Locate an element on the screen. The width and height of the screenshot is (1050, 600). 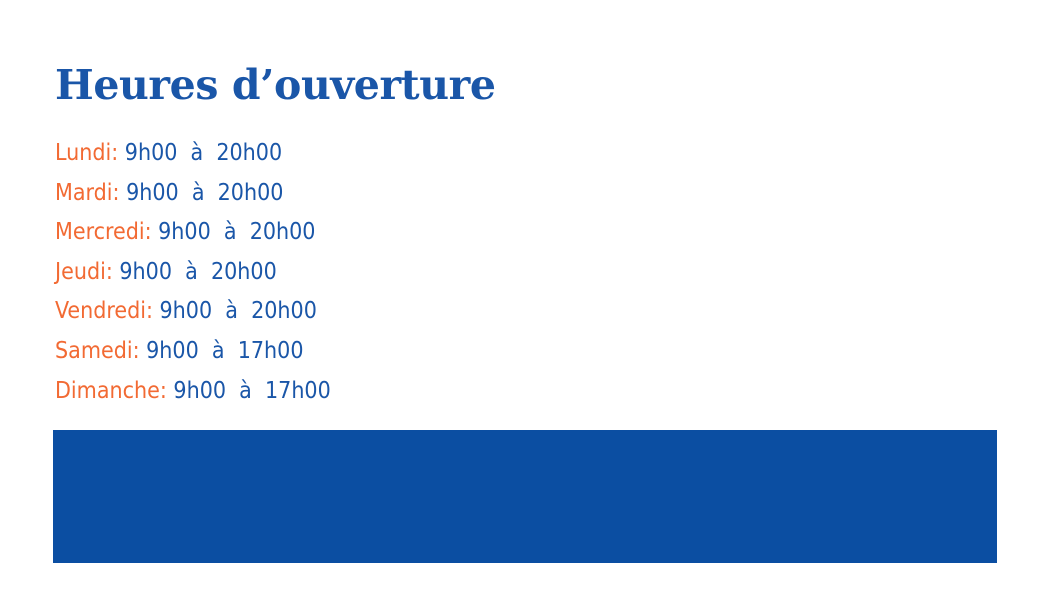
list-item: Mardi: 9h00 à 20h00 is located at coordinates (405, 194).